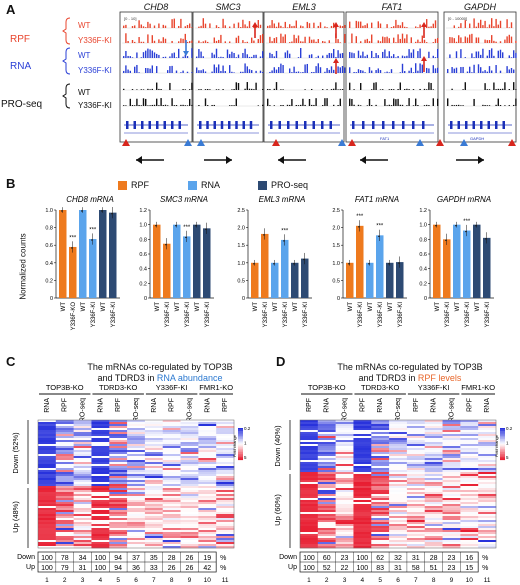  Describe the element at coordinates (385, 138) in the screenshot. I see `gene-name-label: FAT1` at that location.